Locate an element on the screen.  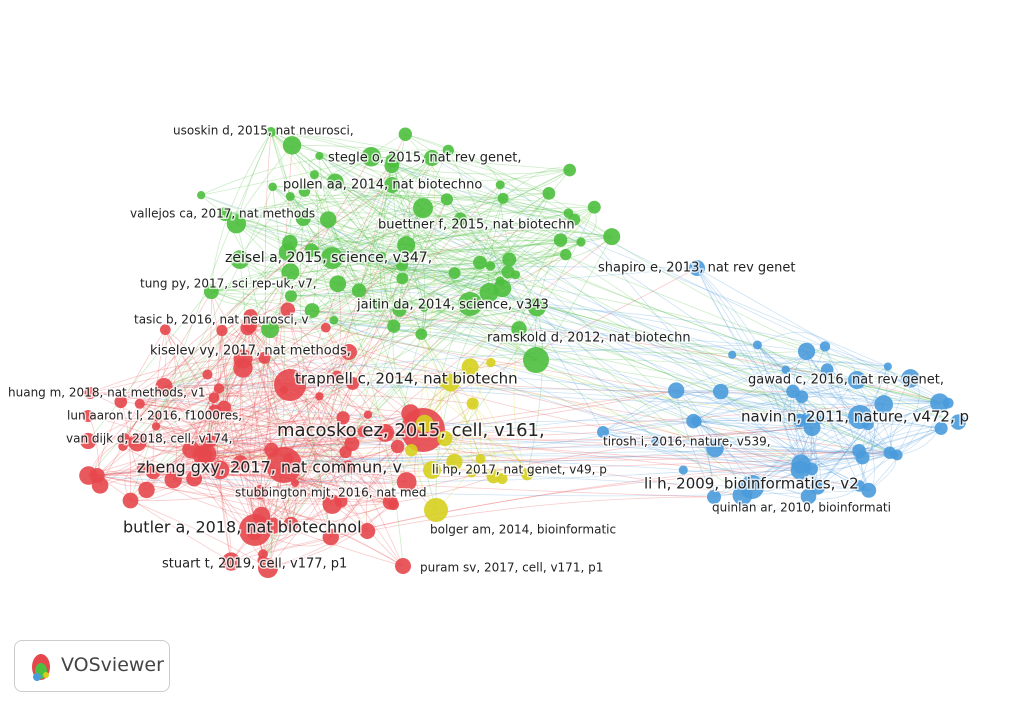
node-label: quinlan ar, 2010, bioinformati is located at coordinates (801, 508).